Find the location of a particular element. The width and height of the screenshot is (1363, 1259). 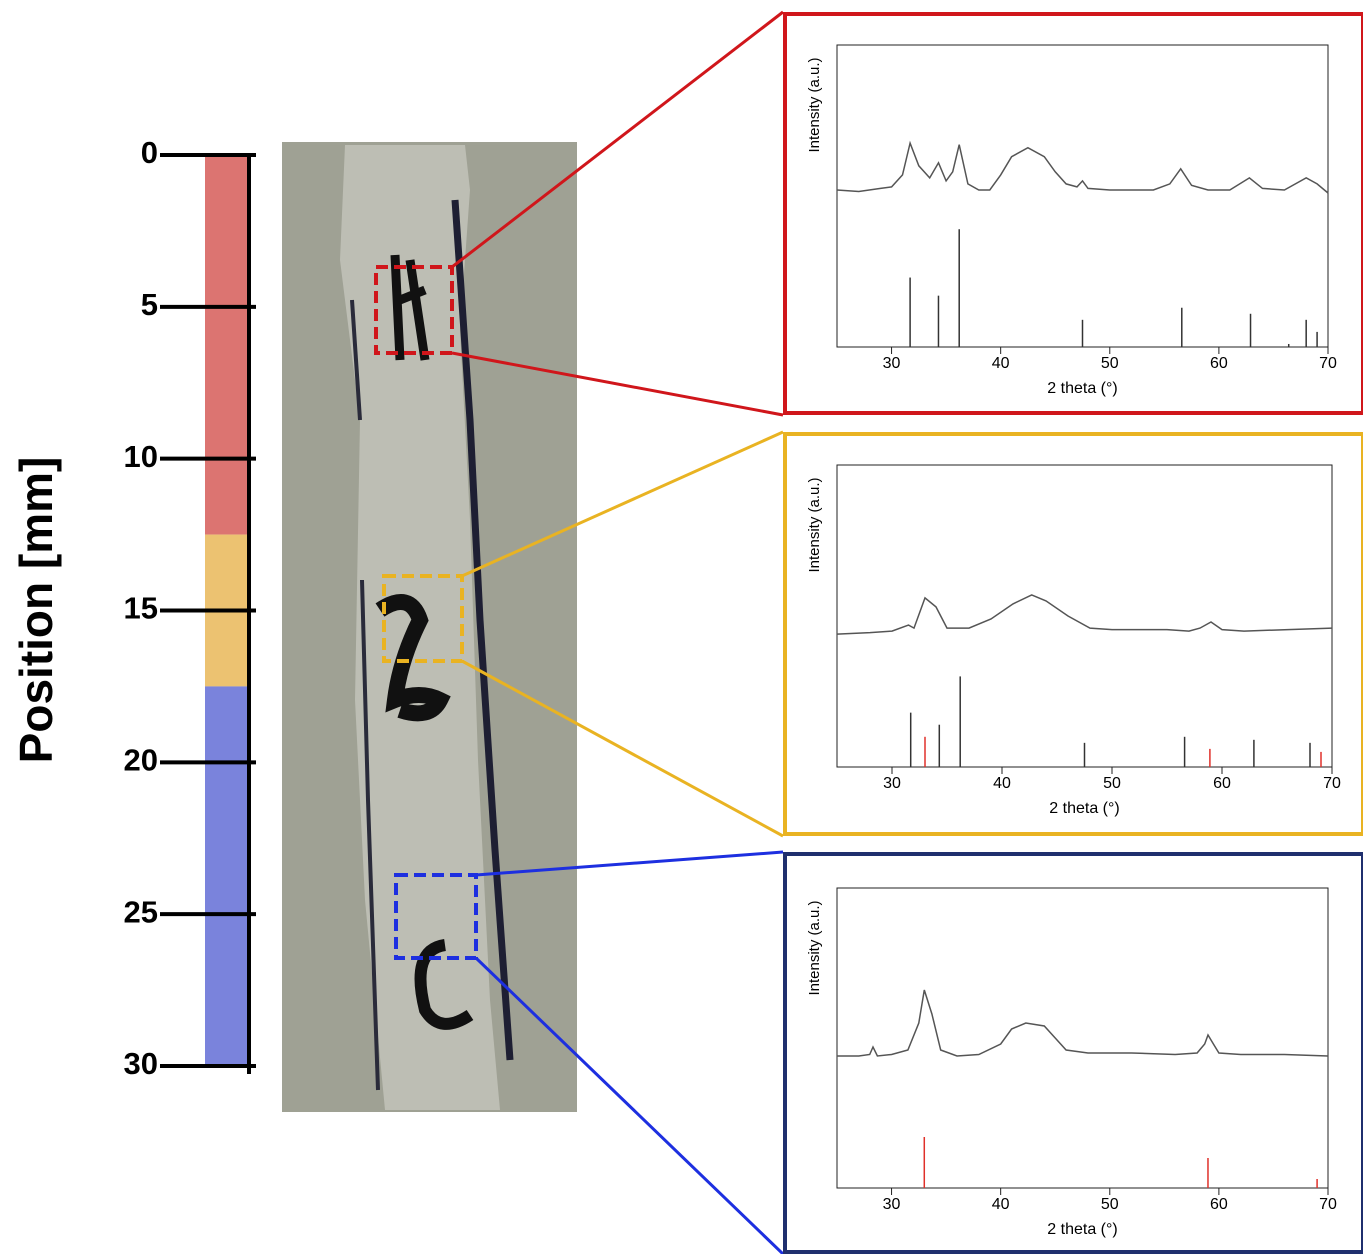

y-tick-label: 5 is located at coordinates (149, 304).